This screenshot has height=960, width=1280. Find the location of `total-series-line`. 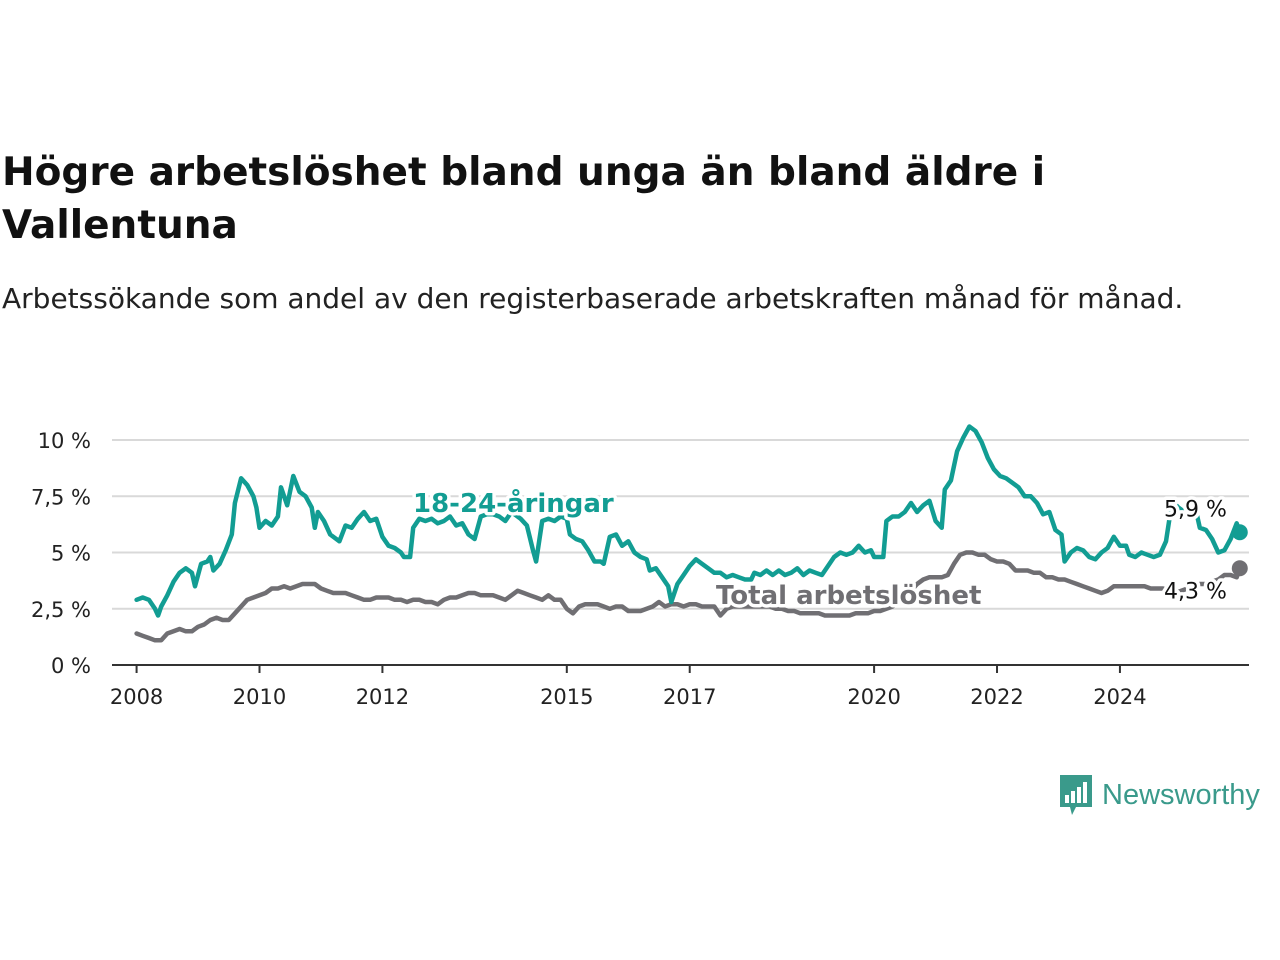

total-series-line is located at coordinates (688, 596).